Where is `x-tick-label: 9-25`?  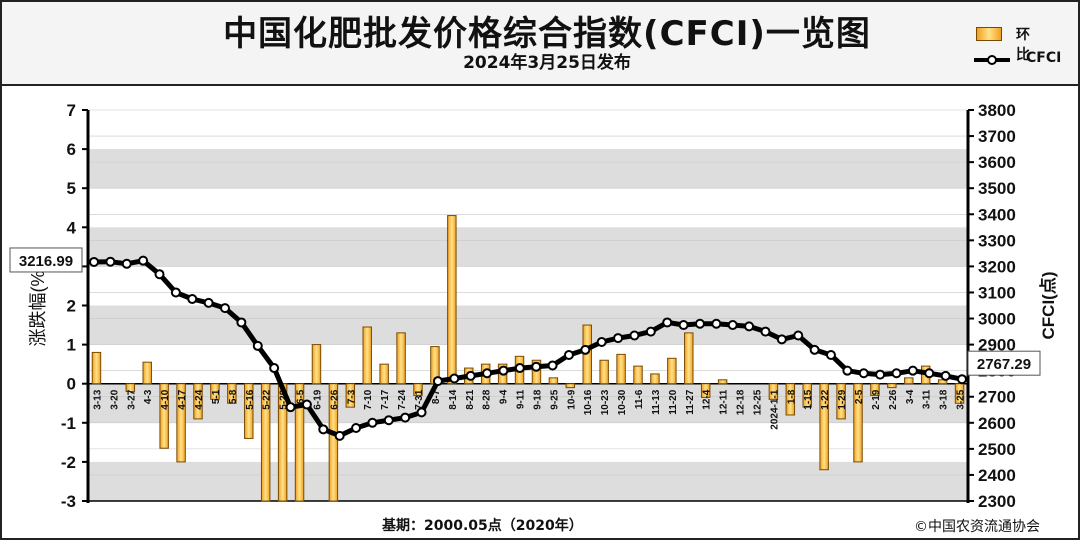
x-tick-label: 9-25 is located at coordinates (554, 399).